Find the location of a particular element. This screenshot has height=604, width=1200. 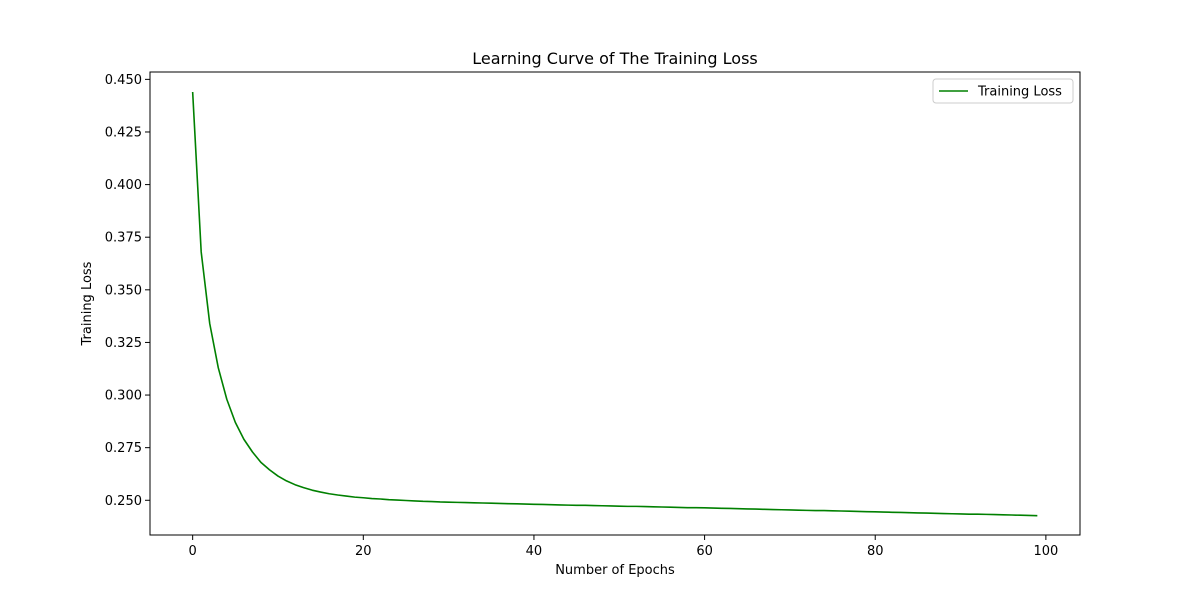

y-tick-label: 0.400 is located at coordinates (123, 185).